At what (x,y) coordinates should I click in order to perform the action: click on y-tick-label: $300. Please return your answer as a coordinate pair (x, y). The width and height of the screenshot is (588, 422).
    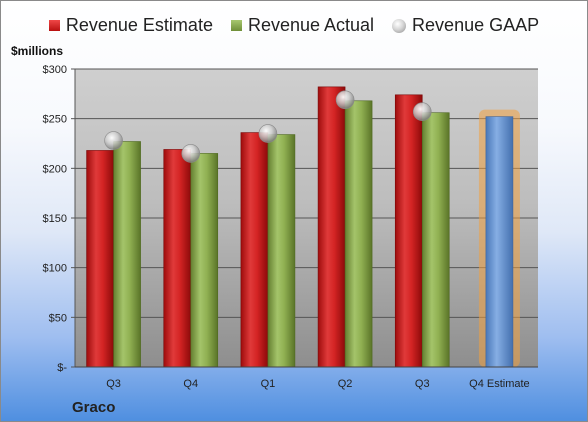
    Looking at the image, I should click on (55, 70).